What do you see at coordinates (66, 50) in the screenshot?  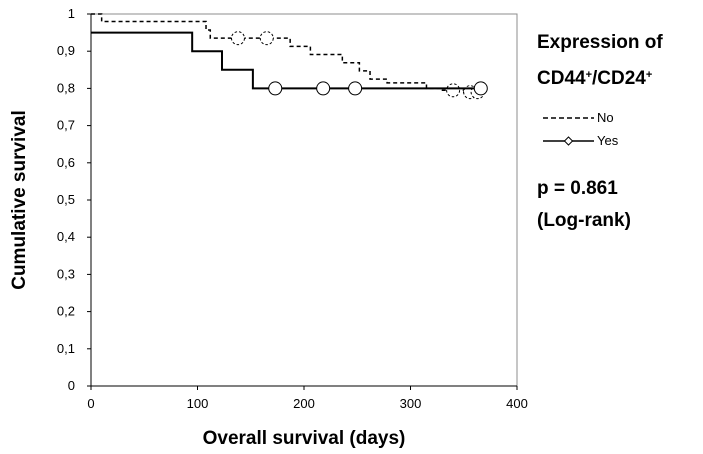 I see `y-tick-label: 0,9` at bounding box center [66, 50].